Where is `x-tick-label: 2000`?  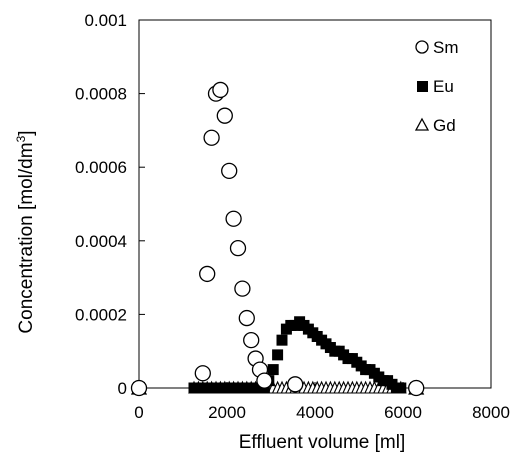
x-tick-label: 2000 is located at coordinates (227, 412).